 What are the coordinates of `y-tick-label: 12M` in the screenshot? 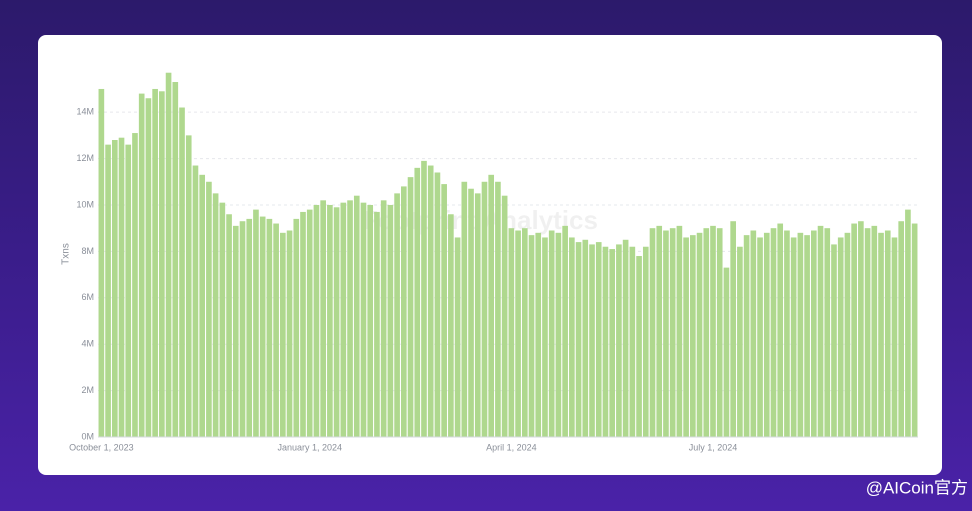 It's located at (85, 158).